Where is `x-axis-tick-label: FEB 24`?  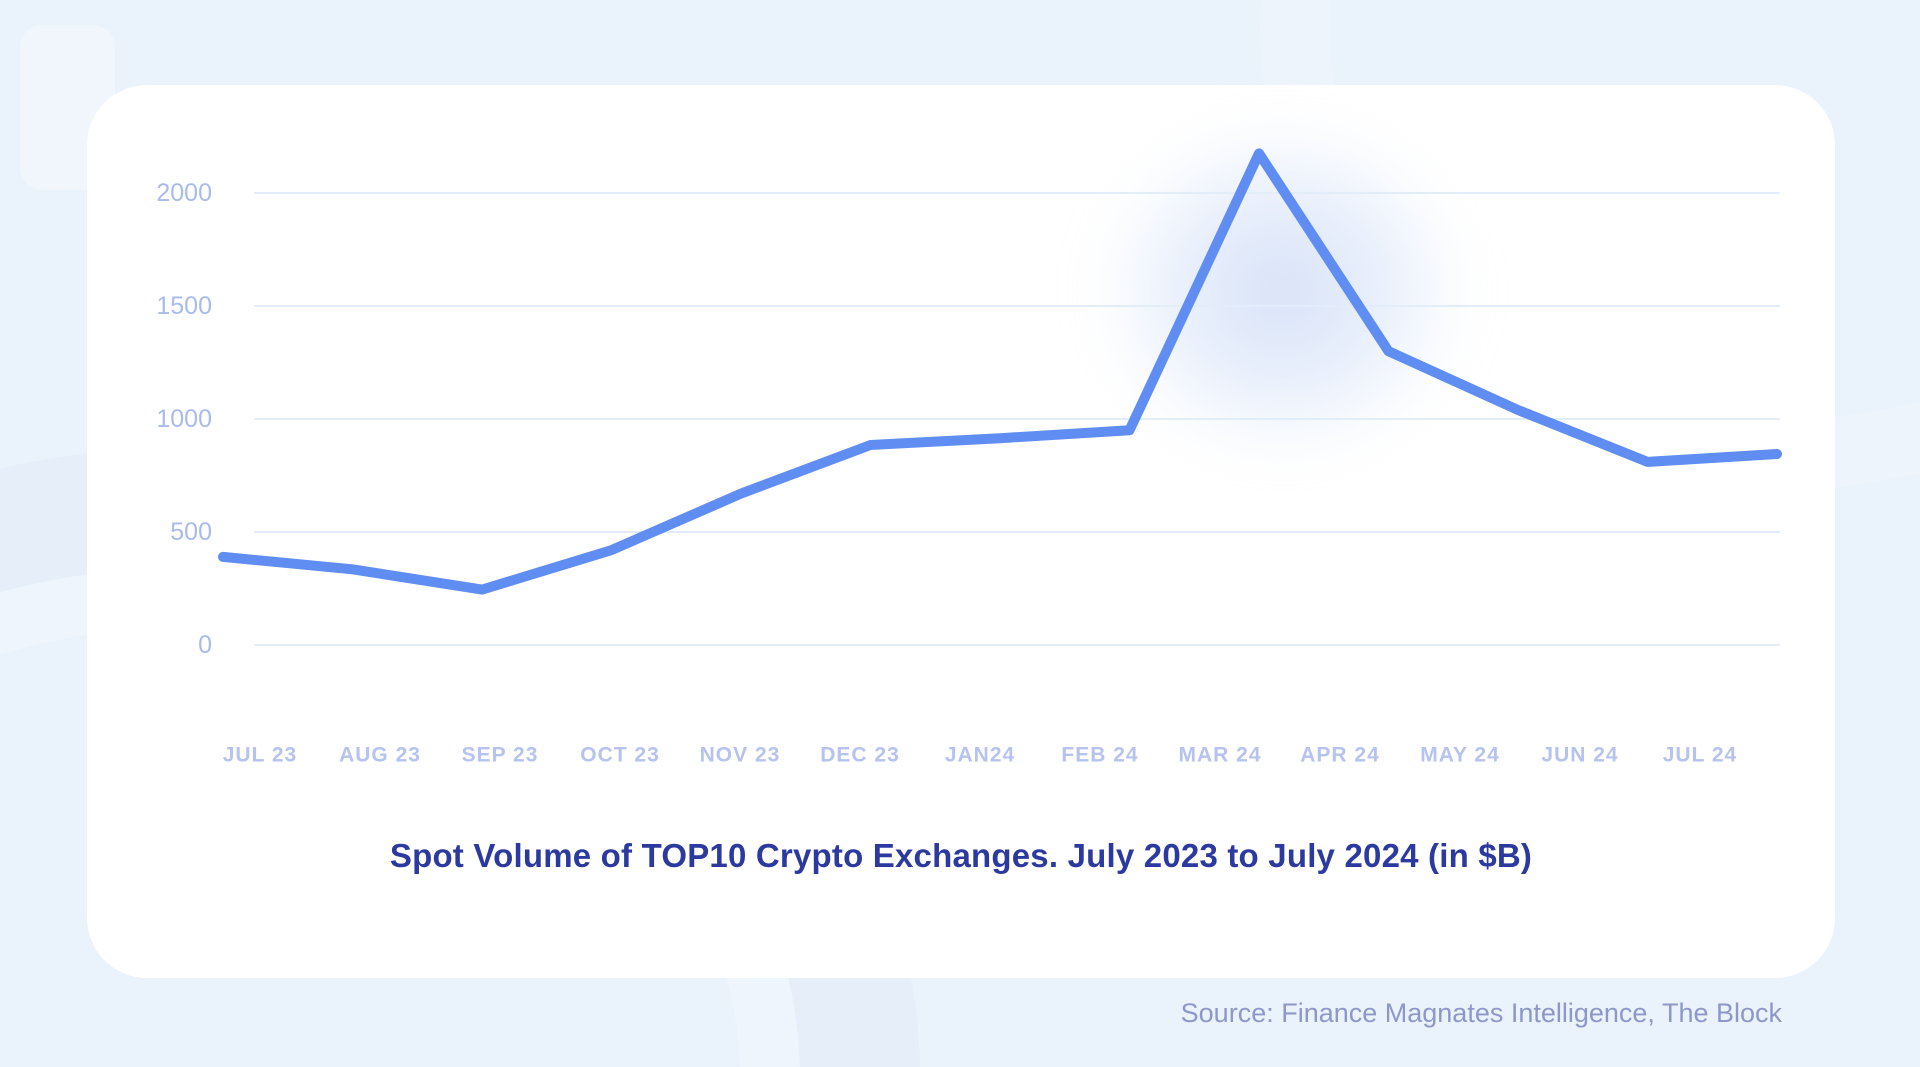
x-axis-tick-label: FEB 24 is located at coordinates (1099, 755).